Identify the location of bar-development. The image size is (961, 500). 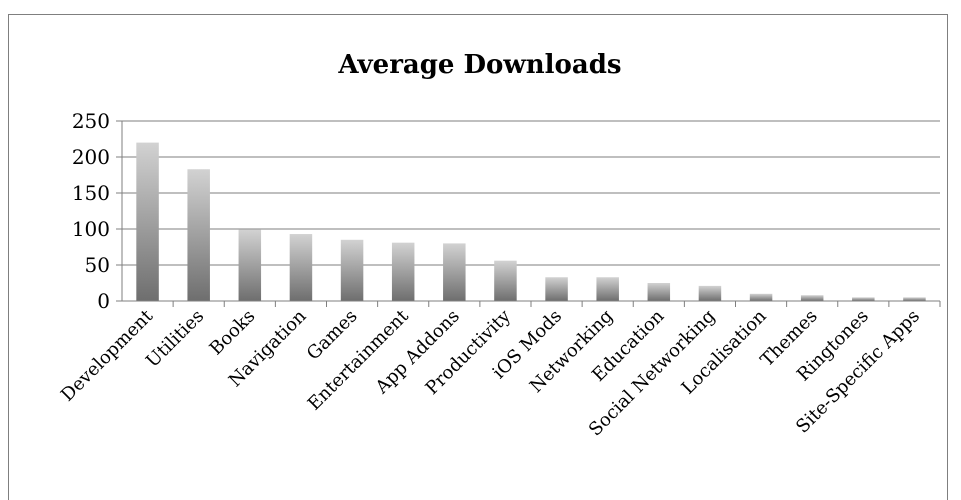
(147, 221).